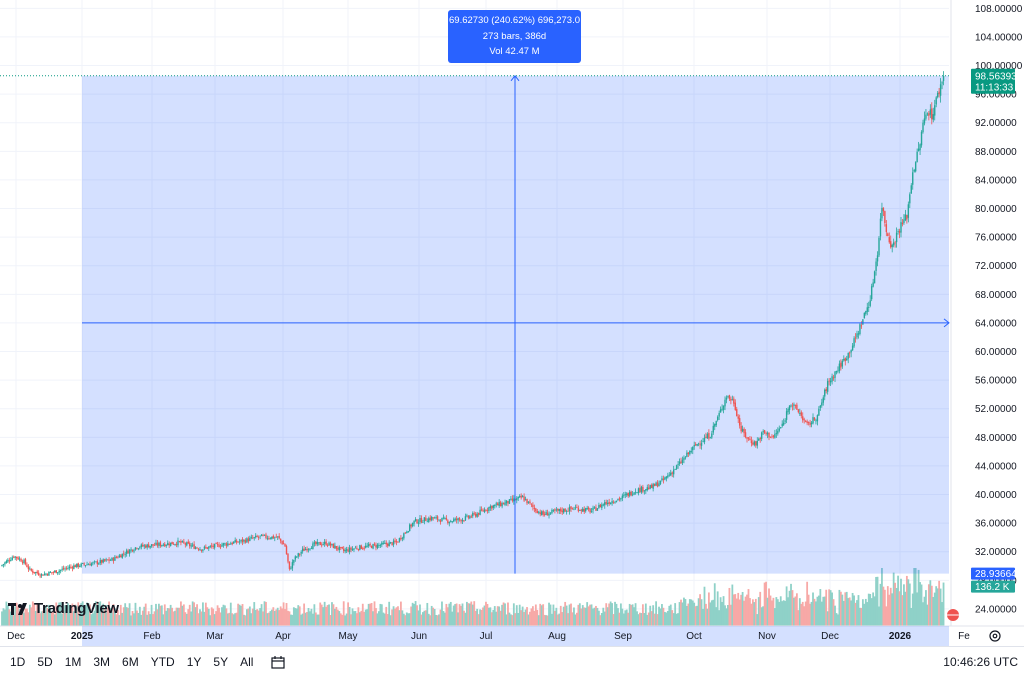 The width and height of the screenshot is (1024, 677). Describe the element at coordinates (995, 636) in the screenshot. I see `settings-icon` at that location.